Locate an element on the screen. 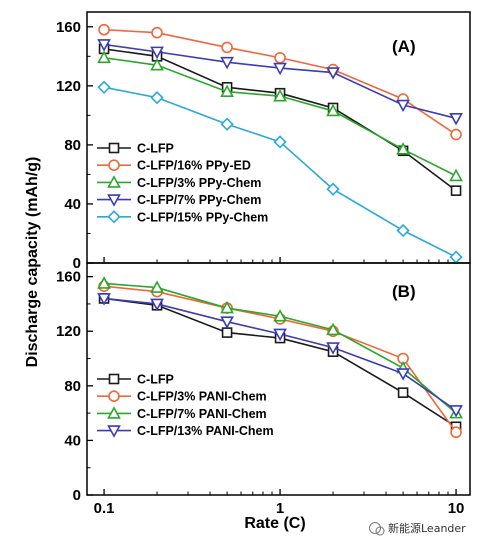 The width and height of the screenshot is (487, 550). y-axis-title: Discharge capacity (mAh/g) is located at coordinates (32, 262).